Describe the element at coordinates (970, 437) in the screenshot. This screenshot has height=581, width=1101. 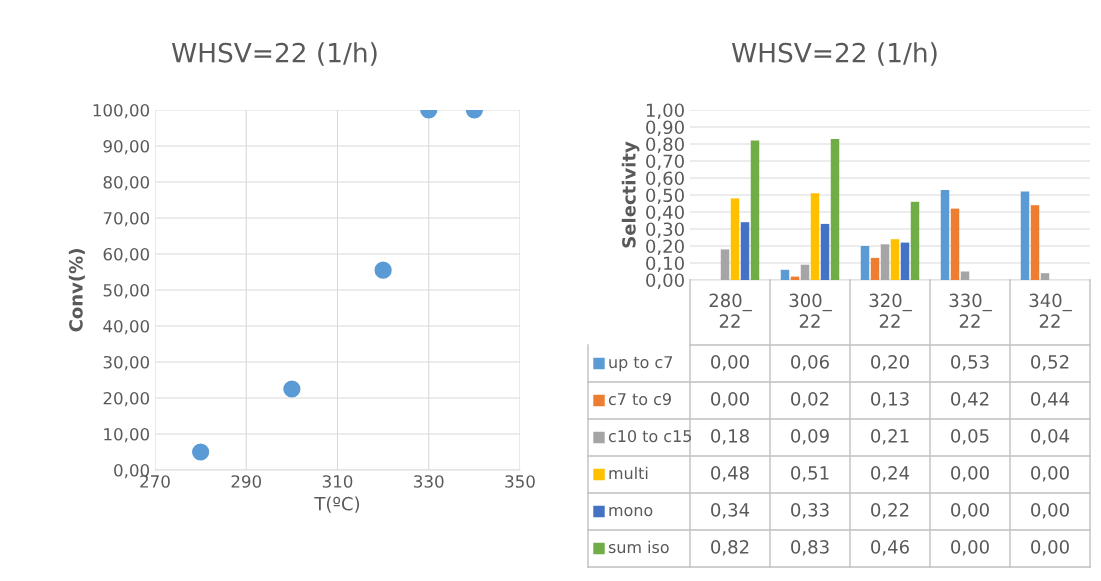
I see `data-label: 0,05` at that location.